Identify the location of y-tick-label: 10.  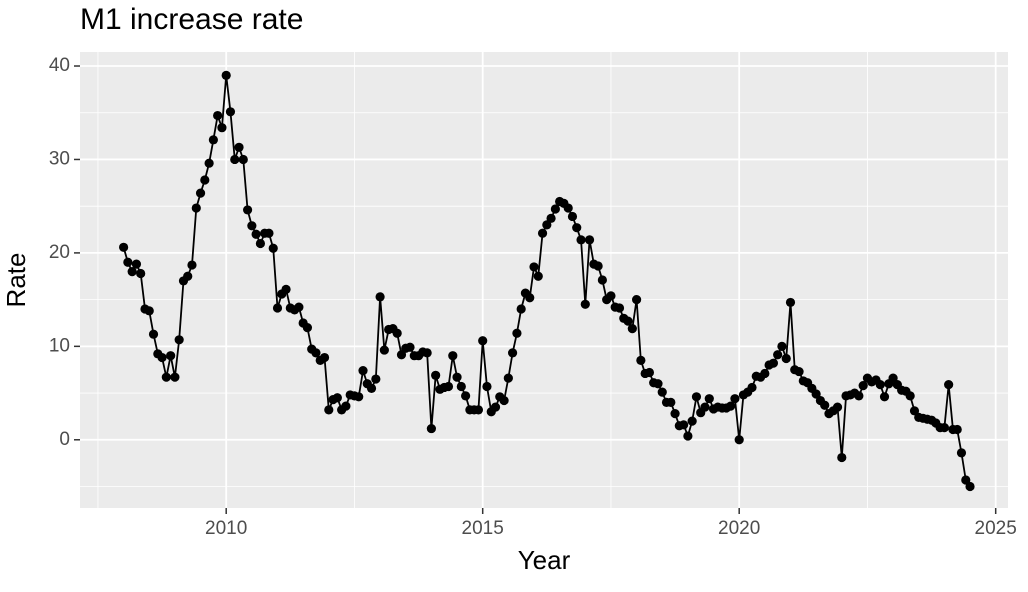
(59, 345).